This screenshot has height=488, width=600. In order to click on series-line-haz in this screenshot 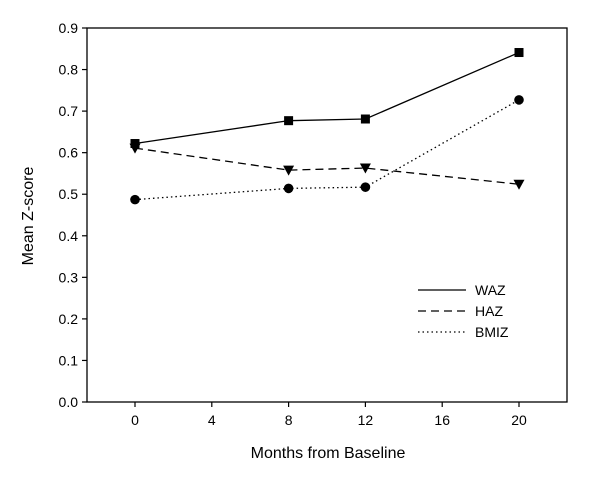, I will do `click(327, 166)`.